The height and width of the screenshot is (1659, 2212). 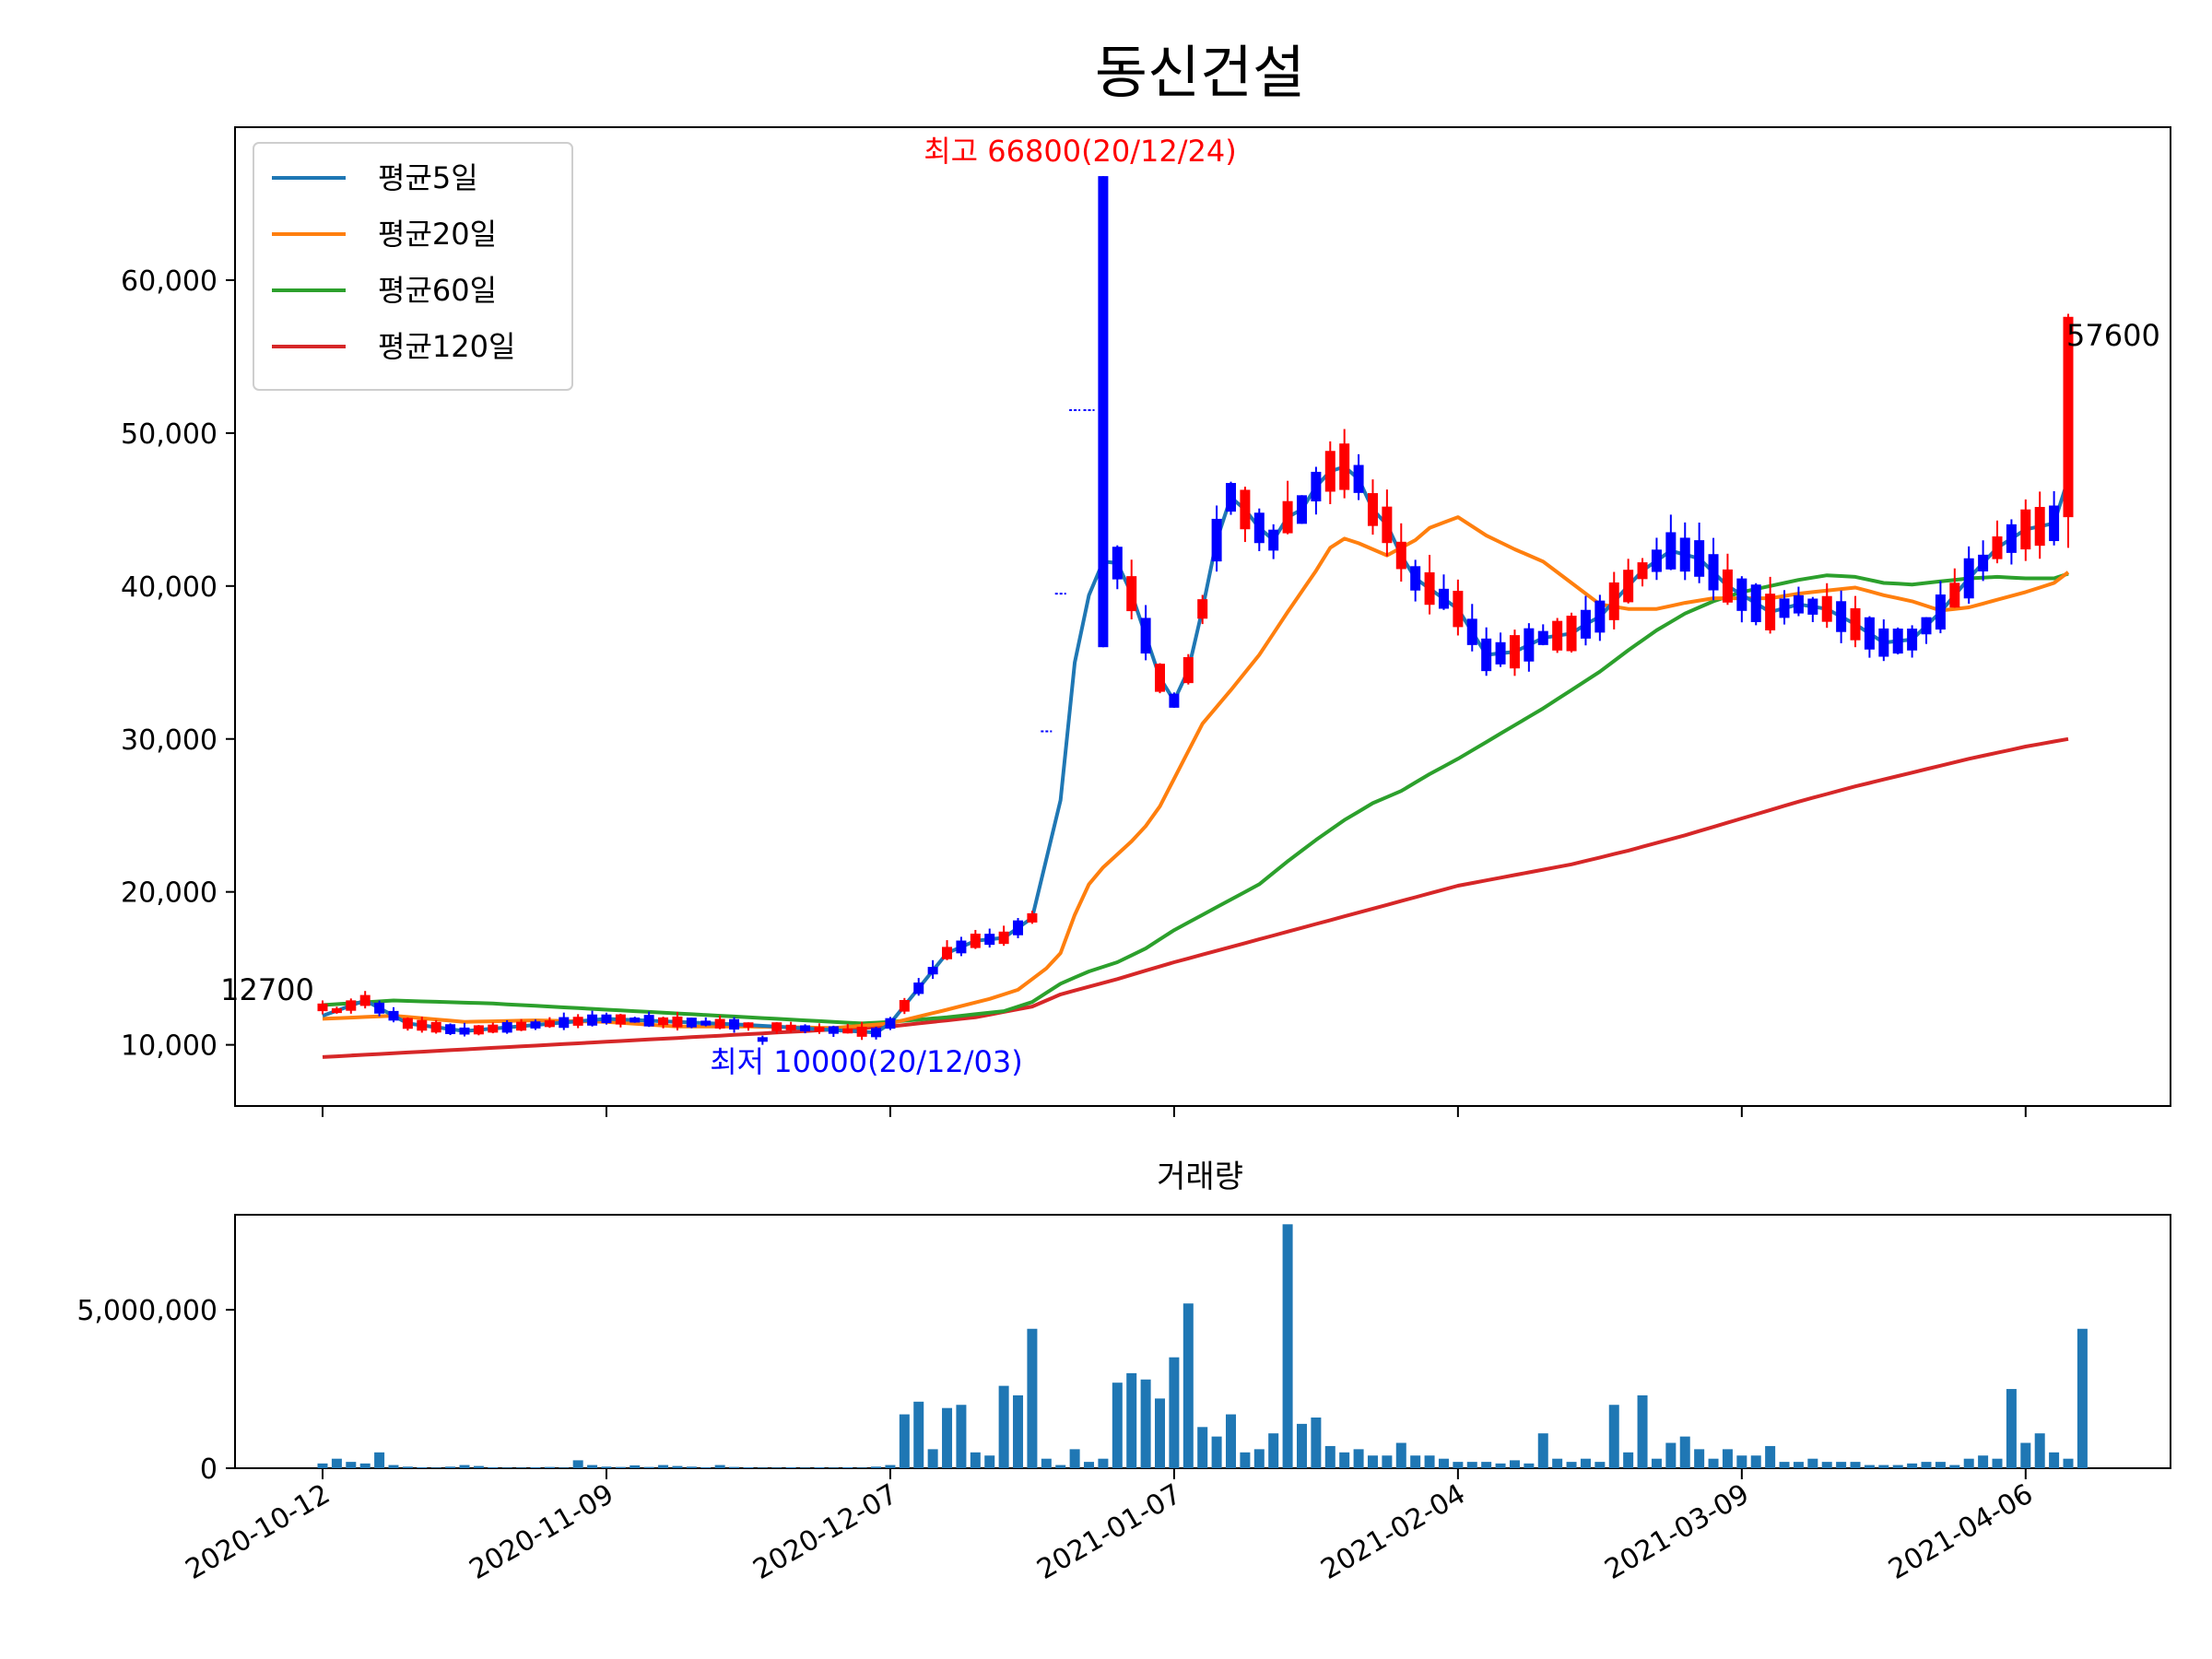 What do you see at coordinates (437, 234) in the screenshot?
I see `legend-label-ma20: 평균20일` at bounding box center [437, 234].